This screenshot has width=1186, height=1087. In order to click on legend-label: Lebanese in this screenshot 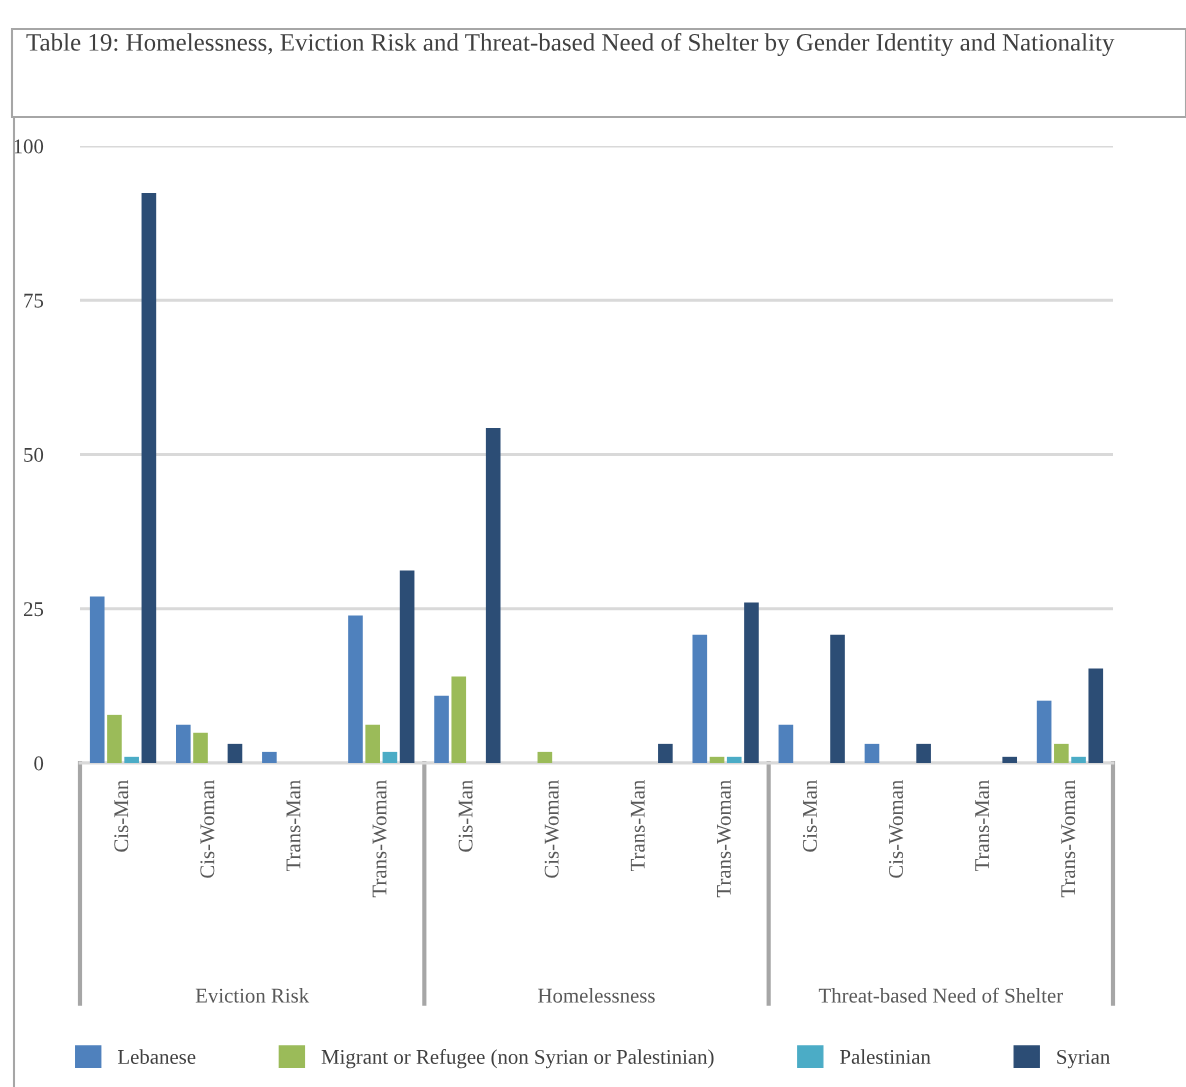, I will do `click(156, 1056)`.